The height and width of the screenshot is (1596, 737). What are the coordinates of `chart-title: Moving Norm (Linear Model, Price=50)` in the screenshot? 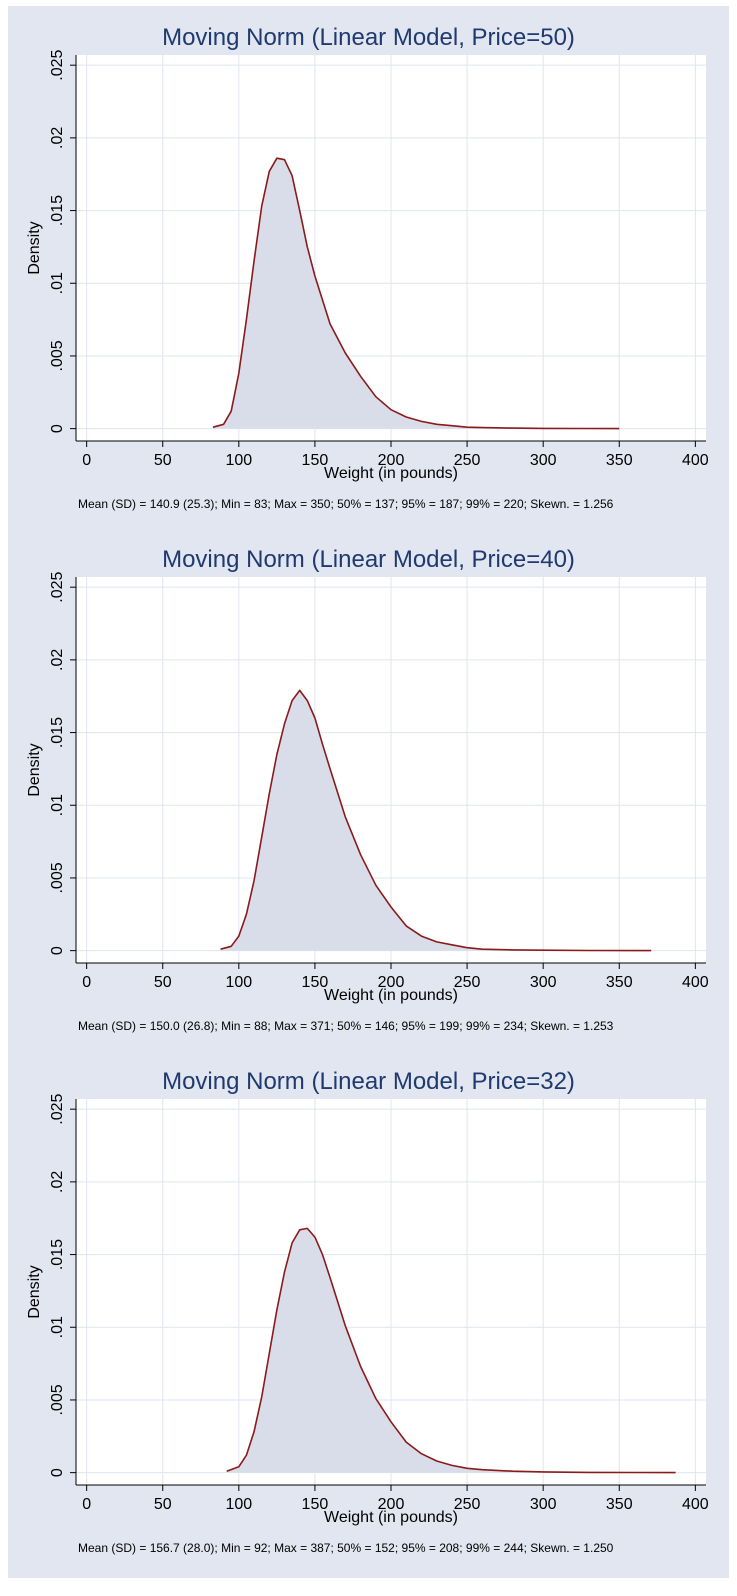 It's located at (368, 37).